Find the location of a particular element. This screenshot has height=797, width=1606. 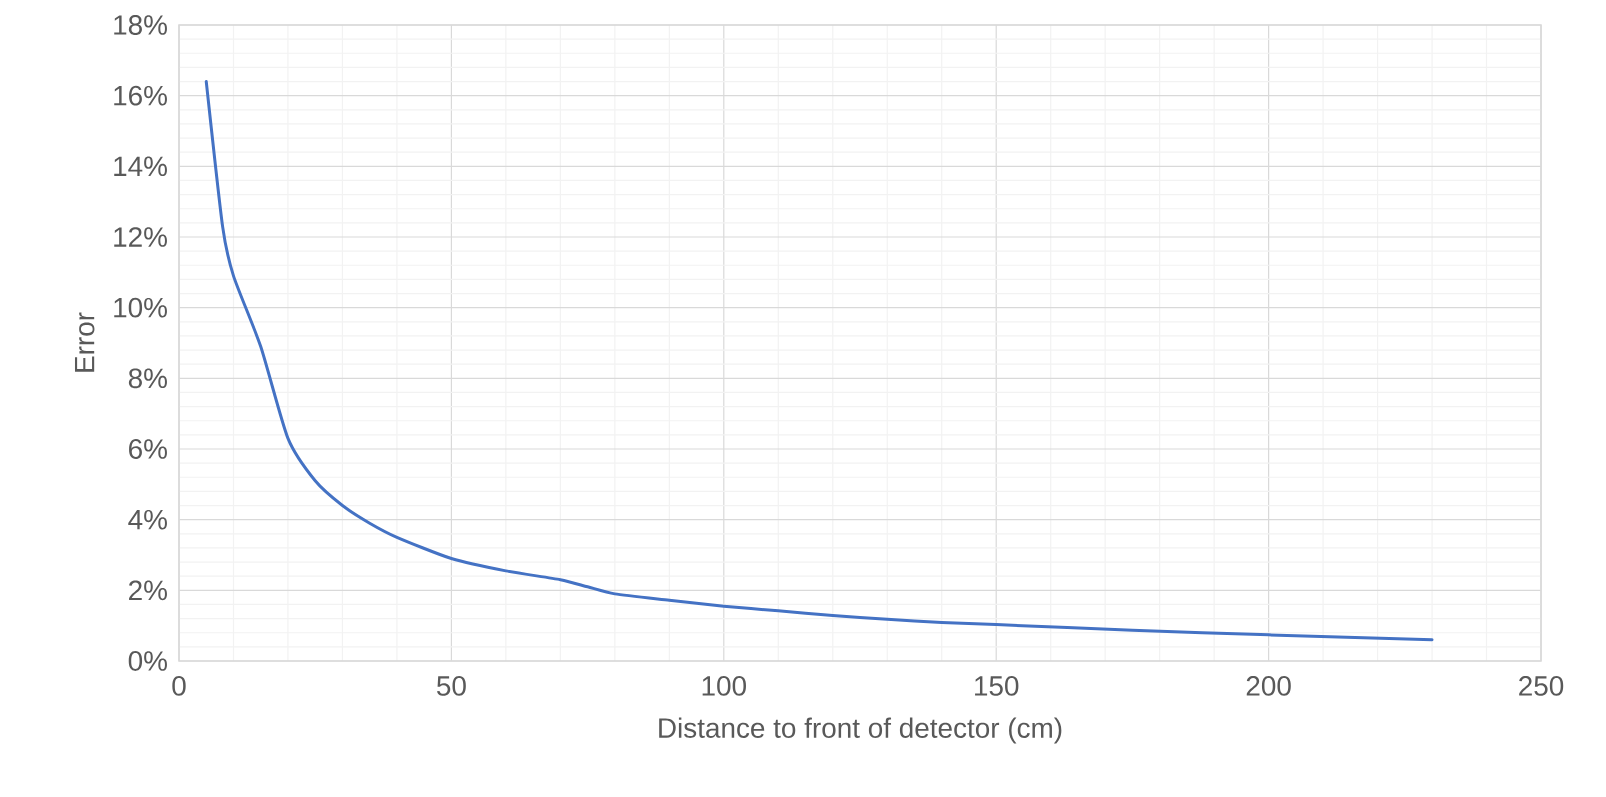

x-tick-label: 50 is located at coordinates (451, 686).